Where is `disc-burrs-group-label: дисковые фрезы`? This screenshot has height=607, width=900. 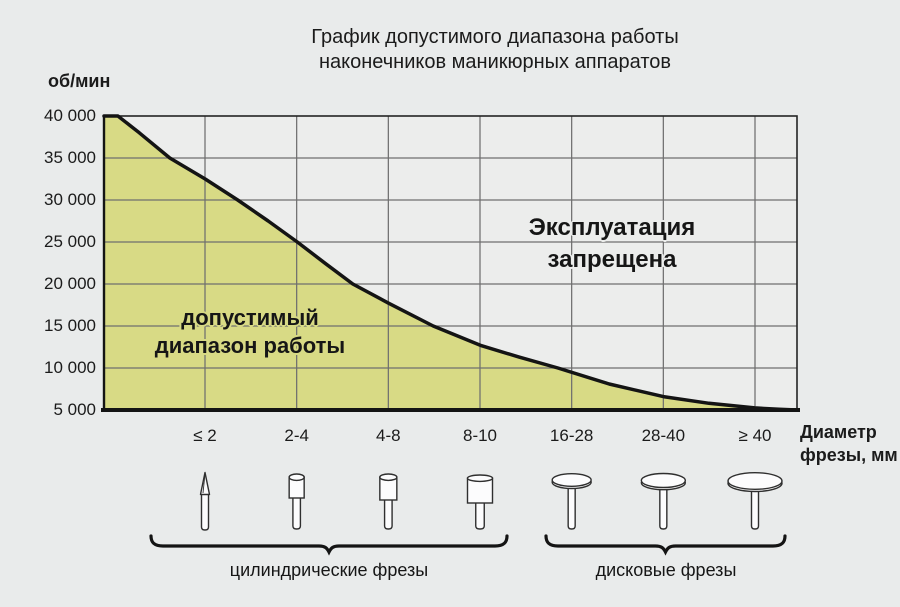
disc-burrs-group-label: дисковые фрезы is located at coordinates (666, 570).